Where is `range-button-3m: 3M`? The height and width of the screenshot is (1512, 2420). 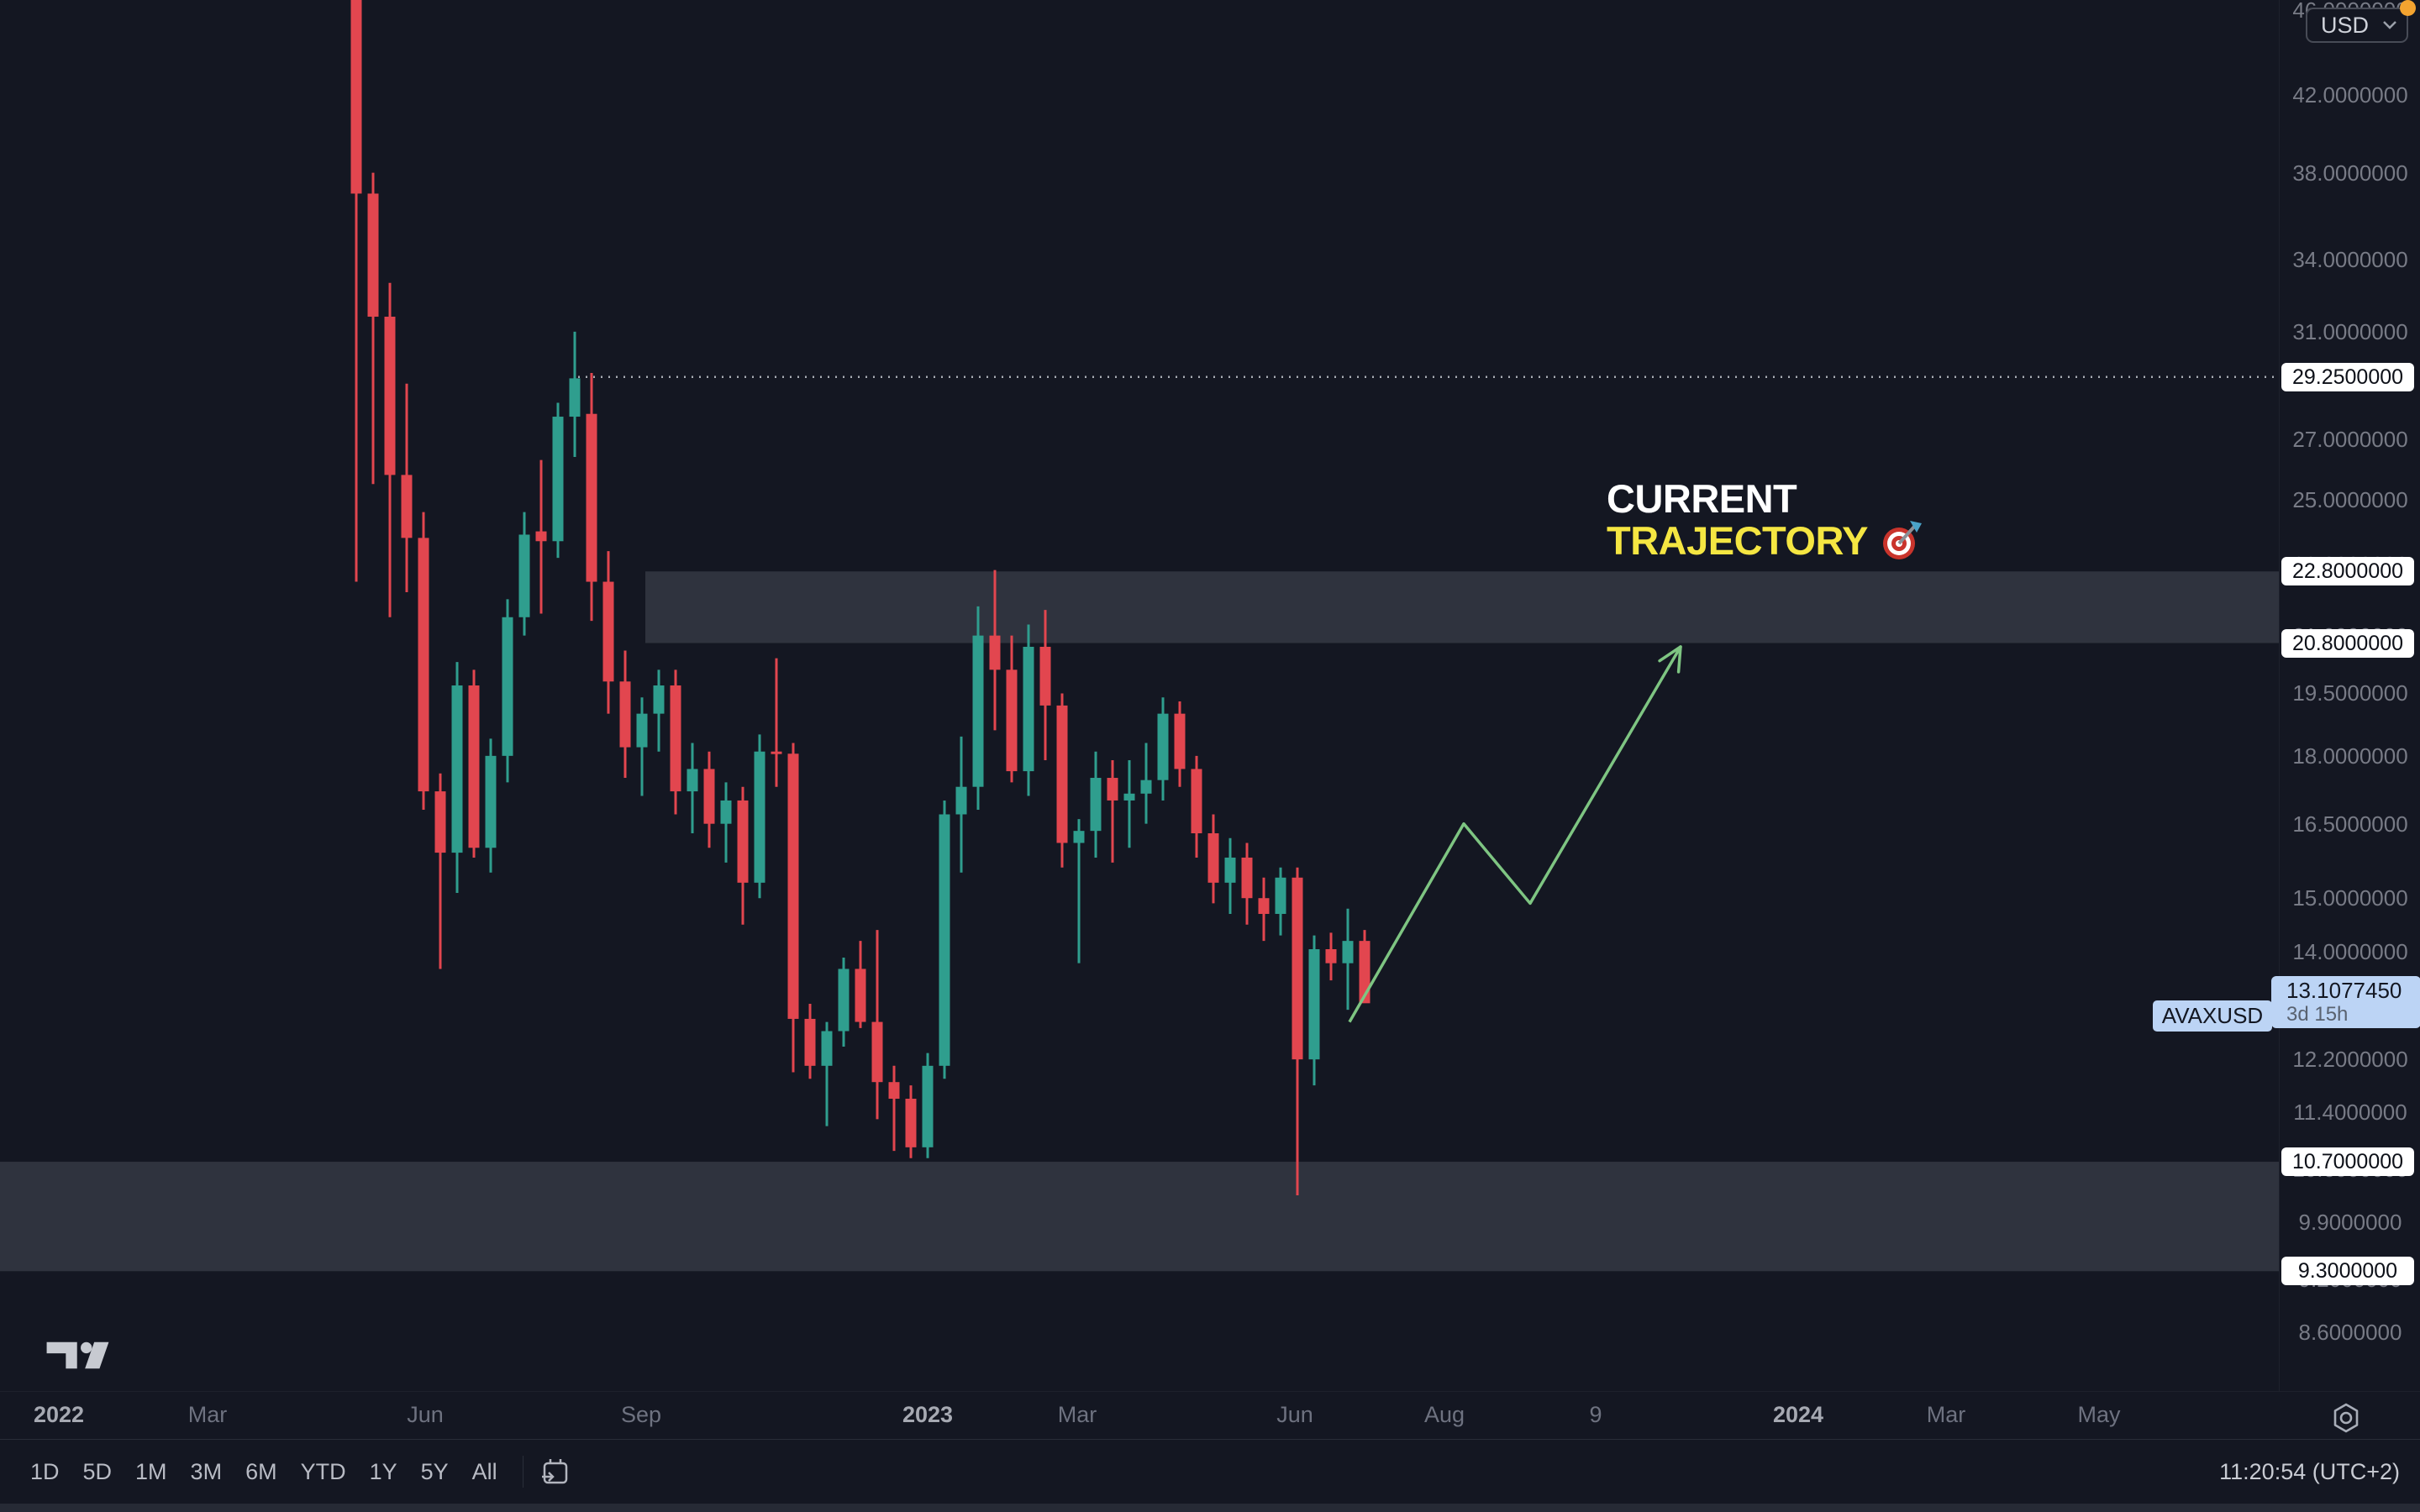 range-button-3m: 3M is located at coordinates (206, 1471).